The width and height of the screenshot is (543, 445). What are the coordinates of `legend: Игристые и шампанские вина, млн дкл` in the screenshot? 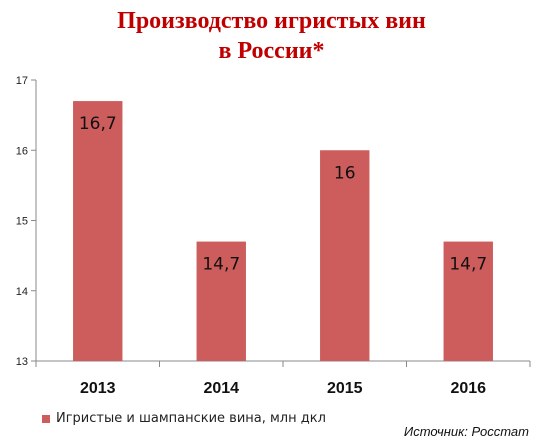 It's located at (184, 418).